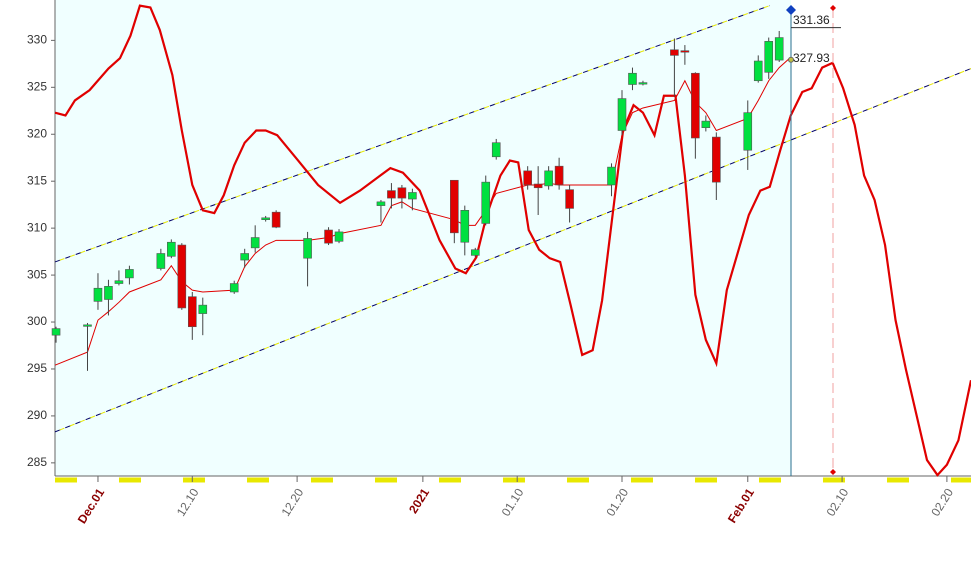 The image size is (971, 576). I want to click on annotation-label: 331.36, so click(811, 20).